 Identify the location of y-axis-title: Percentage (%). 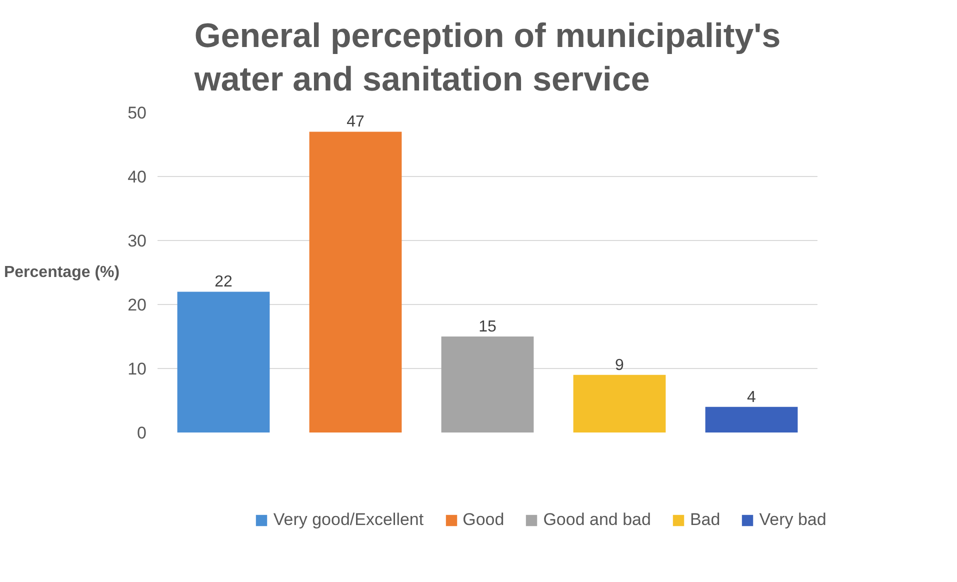
(62, 272).